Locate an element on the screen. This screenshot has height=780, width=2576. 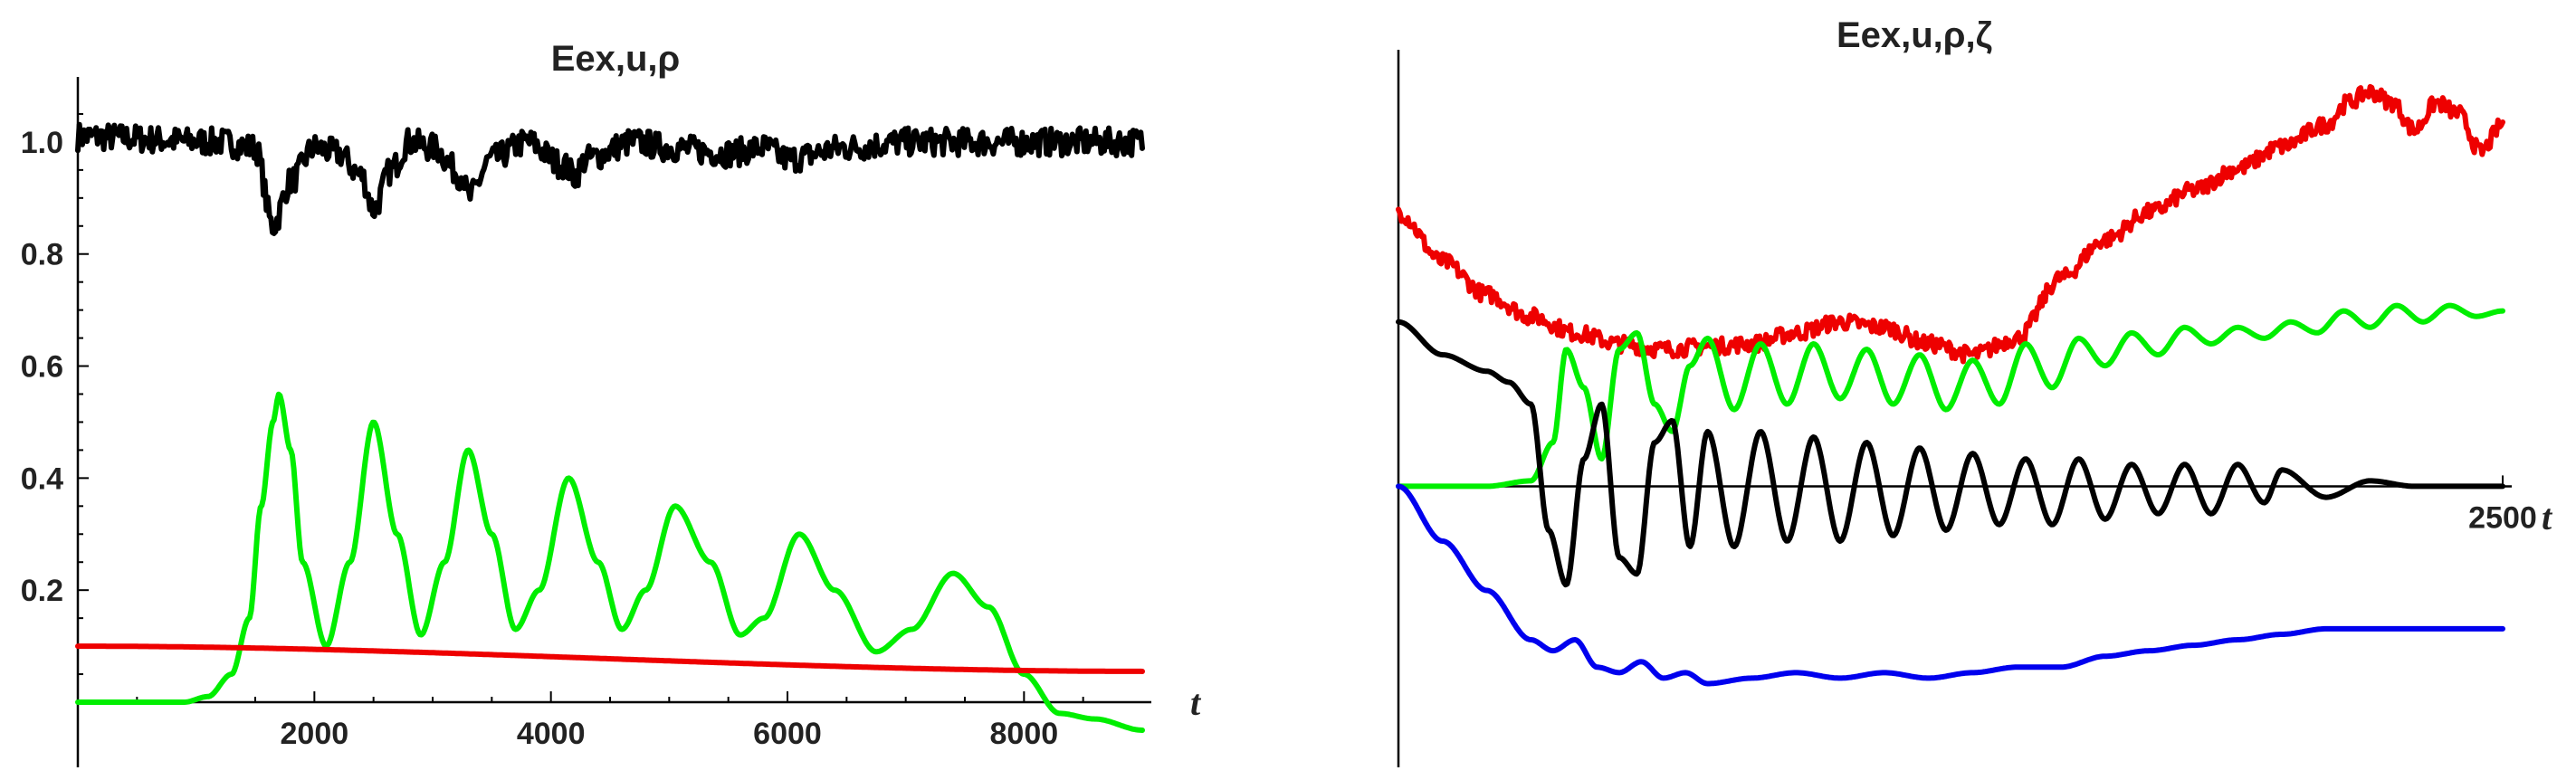
x-tick-label: 2500 is located at coordinates (2502, 518).